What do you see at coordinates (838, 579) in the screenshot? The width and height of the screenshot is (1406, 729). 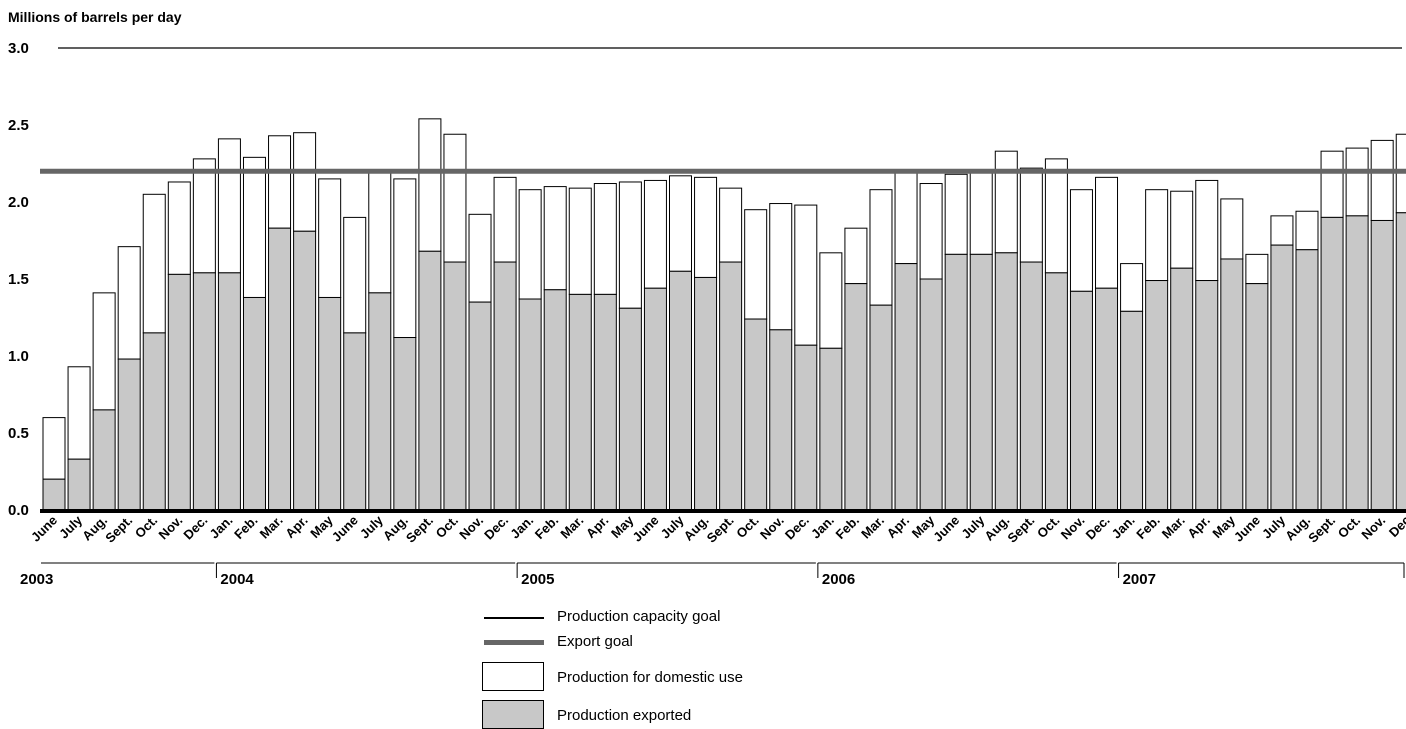 I see `year-label: 2006` at bounding box center [838, 579].